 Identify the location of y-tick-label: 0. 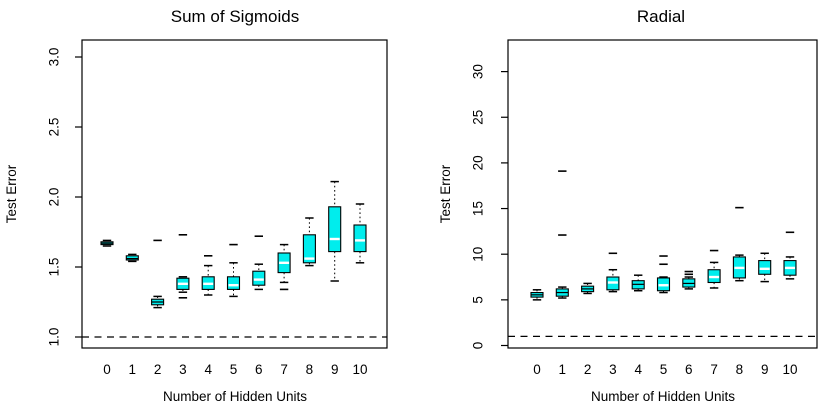
(478, 346).